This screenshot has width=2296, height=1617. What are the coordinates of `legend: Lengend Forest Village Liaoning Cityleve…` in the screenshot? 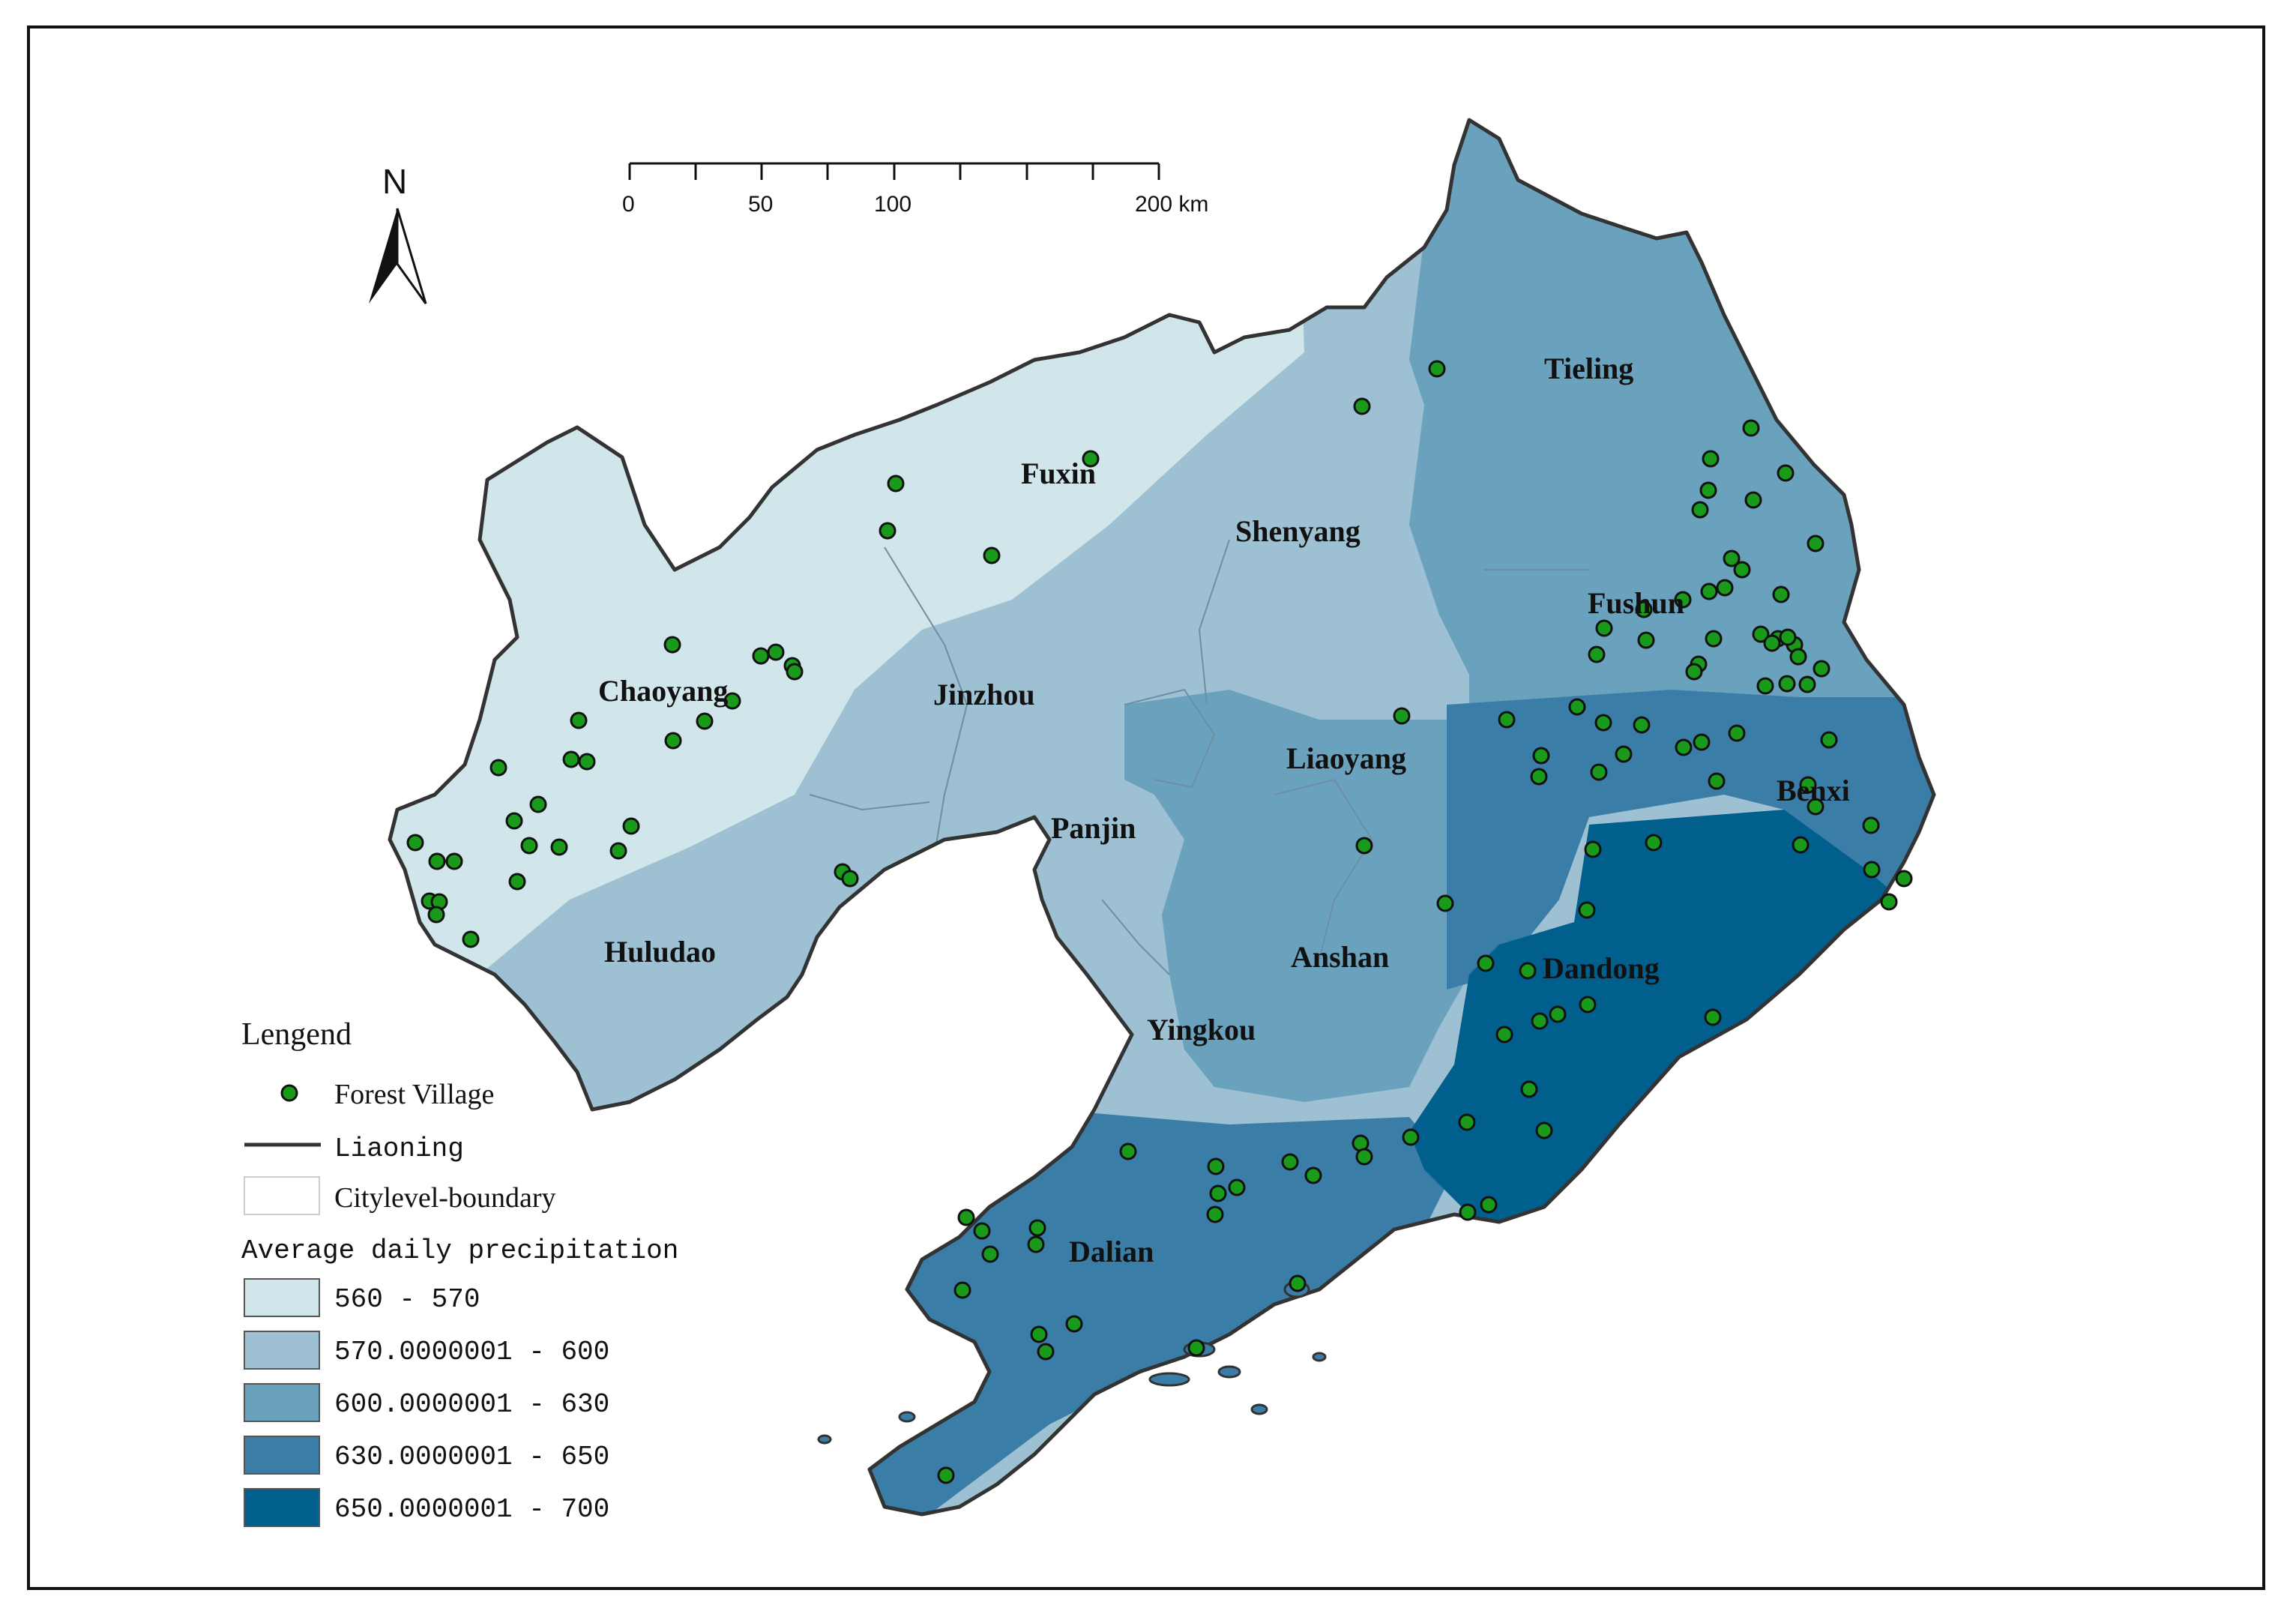 It's located at (459, 1272).